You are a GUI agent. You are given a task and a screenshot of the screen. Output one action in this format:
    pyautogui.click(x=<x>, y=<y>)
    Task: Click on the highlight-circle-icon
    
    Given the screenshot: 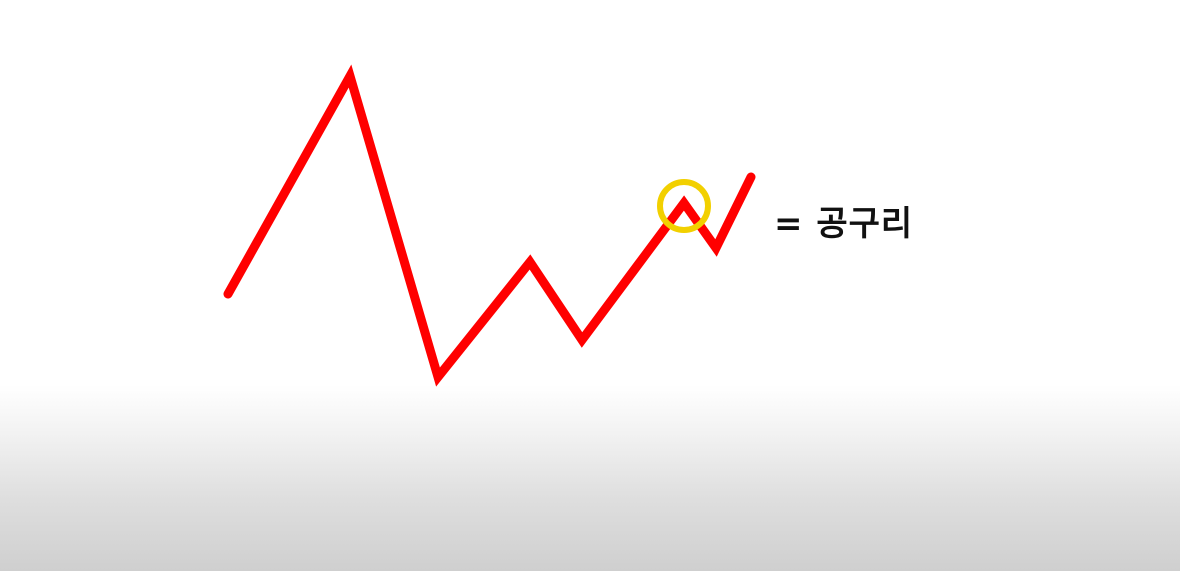 What is the action you would take?
    pyautogui.click(x=684, y=206)
    